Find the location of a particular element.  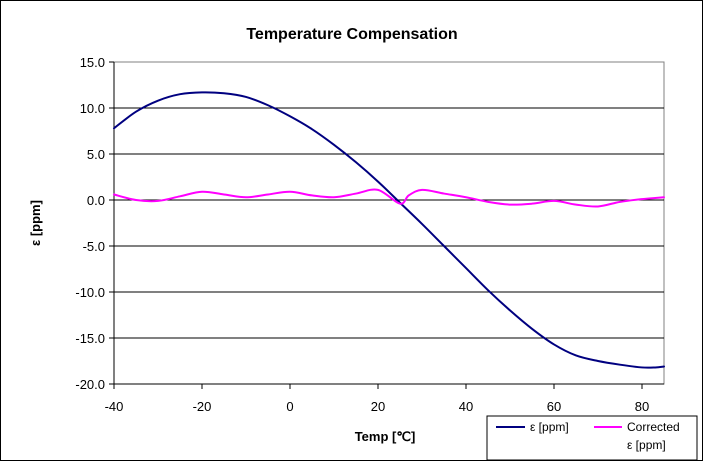

y-tick-label: -20.0 is located at coordinates (90, 384).